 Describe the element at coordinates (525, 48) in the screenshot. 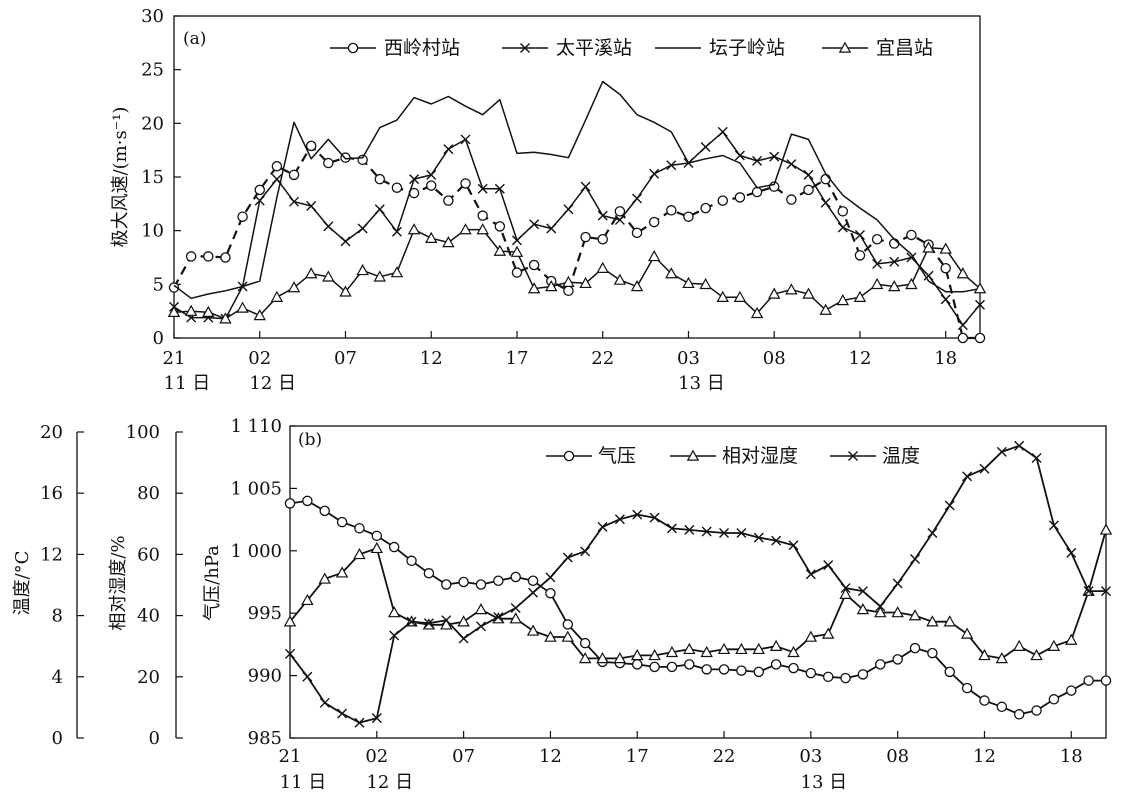

I see `legend-marker-太平溪站` at that location.